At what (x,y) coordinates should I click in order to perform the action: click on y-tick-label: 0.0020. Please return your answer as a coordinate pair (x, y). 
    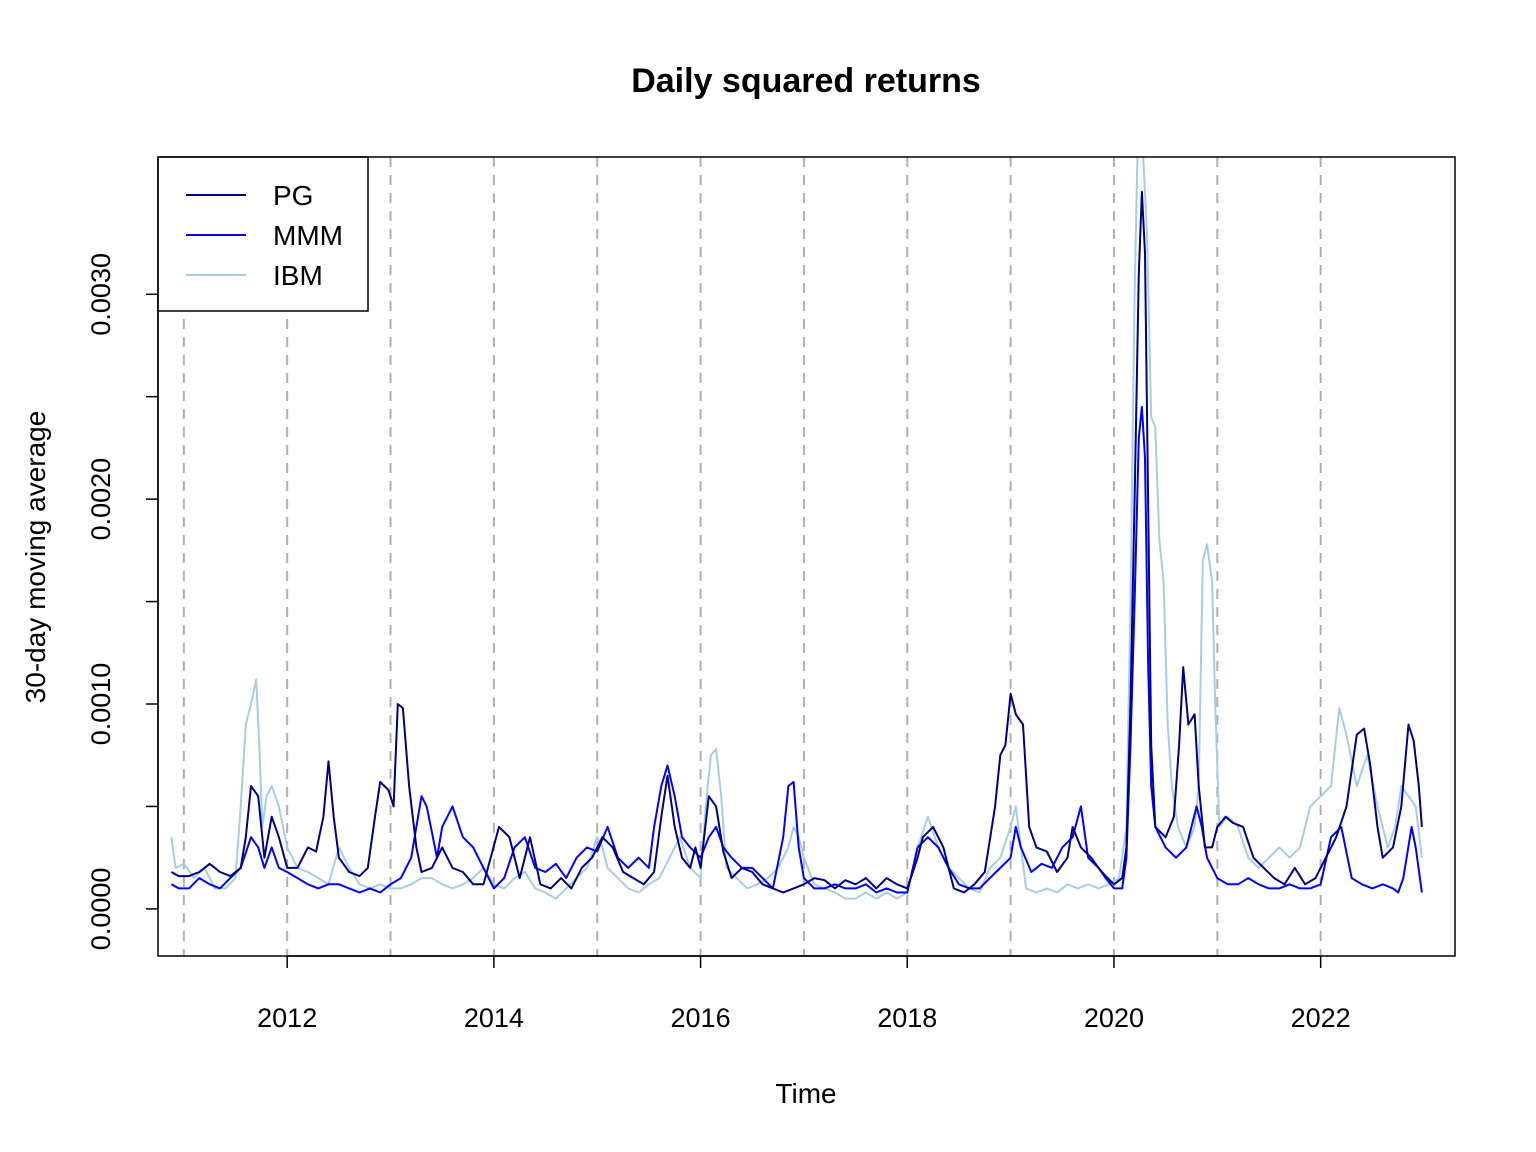
    Looking at the image, I should click on (101, 499).